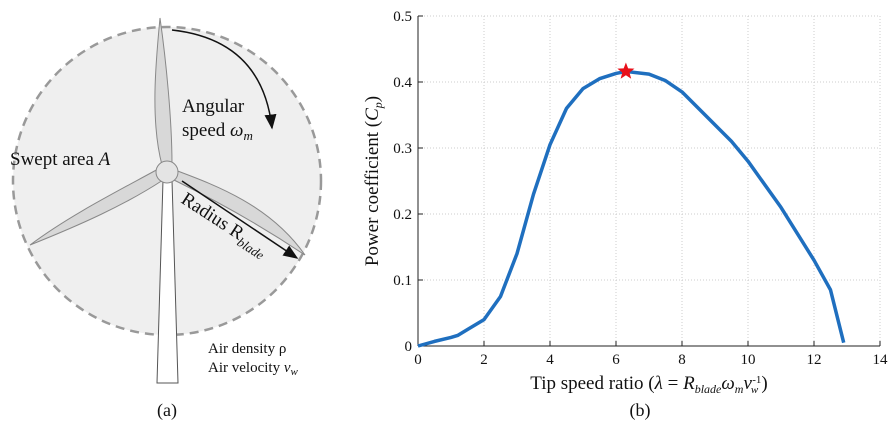  What do you see at coordinates (626, 70) in the screenshot?
I see `peak-marker` at bounding box center [626, 70].